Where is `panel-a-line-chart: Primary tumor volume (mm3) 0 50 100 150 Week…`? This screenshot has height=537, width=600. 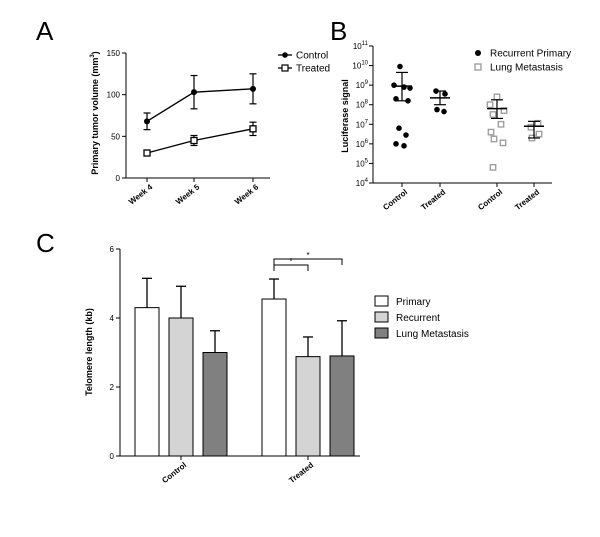 panel-a-line-chart: Primary tumor volume (mm3) 0 50 100 150 Week… is located at coordinates (210, 127).